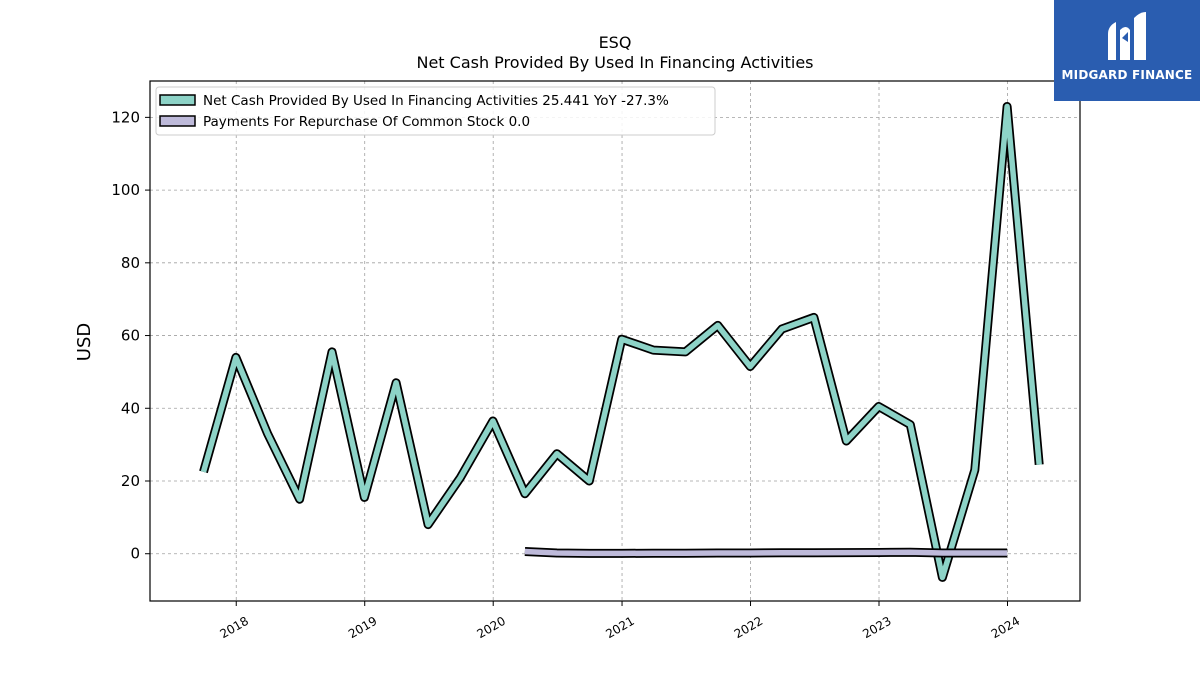 This screenshot has height=675, width=1200. What do you see at coordinates (619, 627) in the screenshot?
I see `x-tick-label: 2021` at bounding box center [619, 627].